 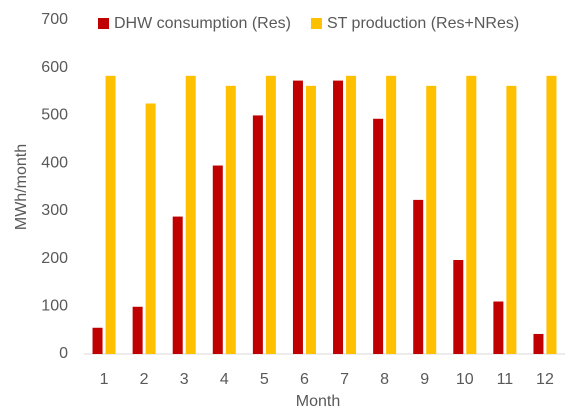 What do you see at coordinates (54, 162) in the screenshot?
I see `y-tick-label: 400` at bounding box center [54, 162].